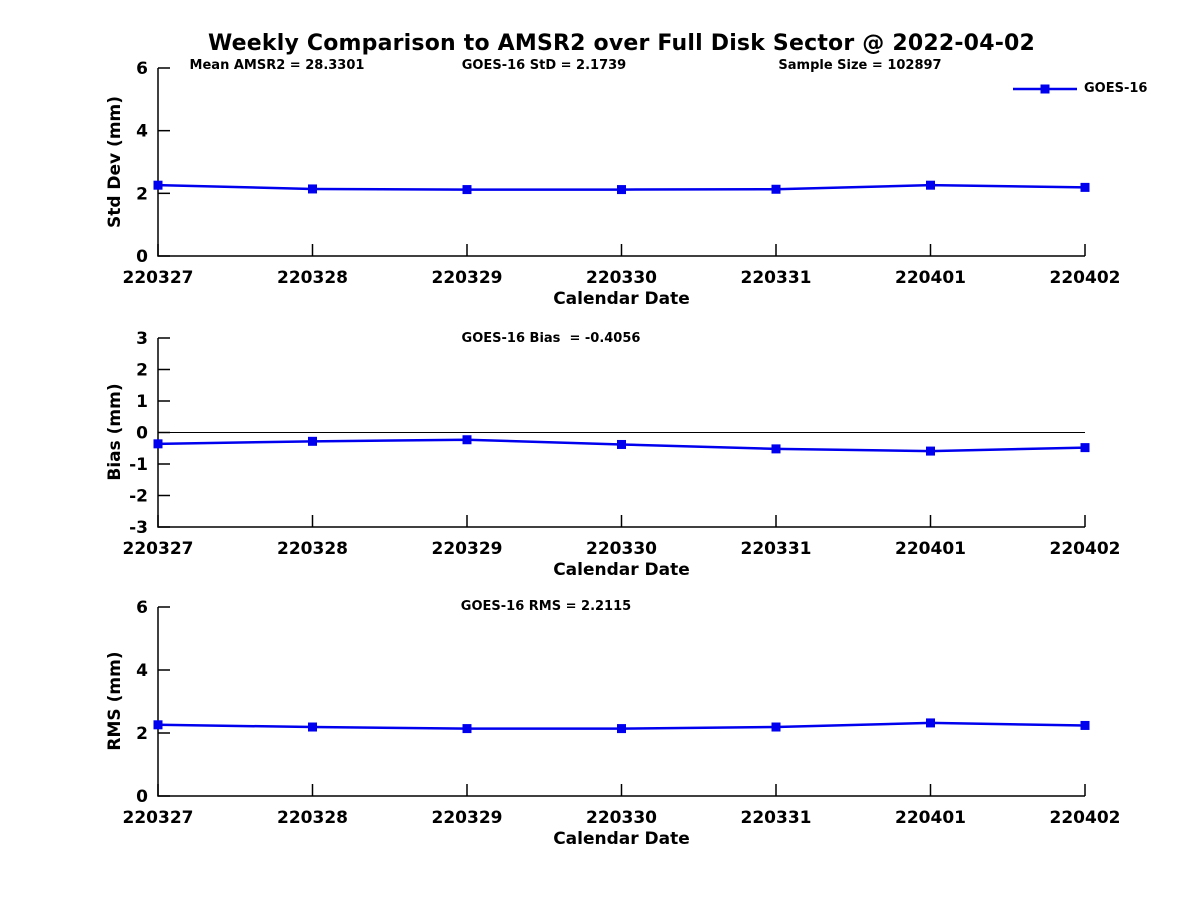  Describe the element at coordinates (551, 338) in the screenshot. I see `stat-annotation-goes16-bias: GOES-16 Bias = -0.4056` at that location.